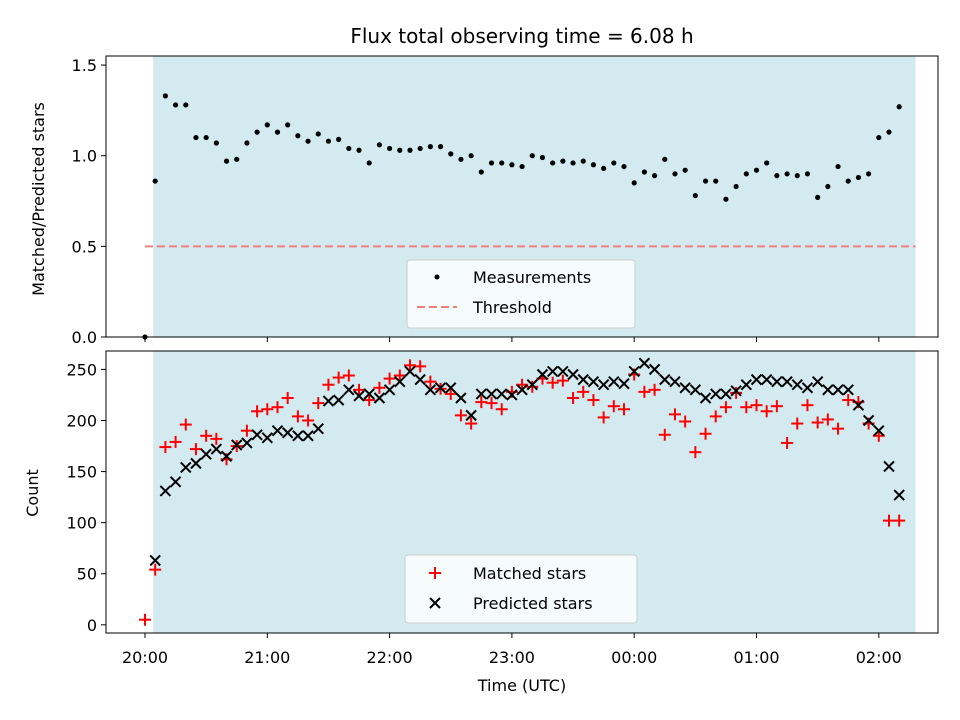 This screenshot has height=720, width=960. What do you see at coordinates (634, 657) in the screenshot?
I see `x-tick-label: 00:00` at bounding box center [634, 657].